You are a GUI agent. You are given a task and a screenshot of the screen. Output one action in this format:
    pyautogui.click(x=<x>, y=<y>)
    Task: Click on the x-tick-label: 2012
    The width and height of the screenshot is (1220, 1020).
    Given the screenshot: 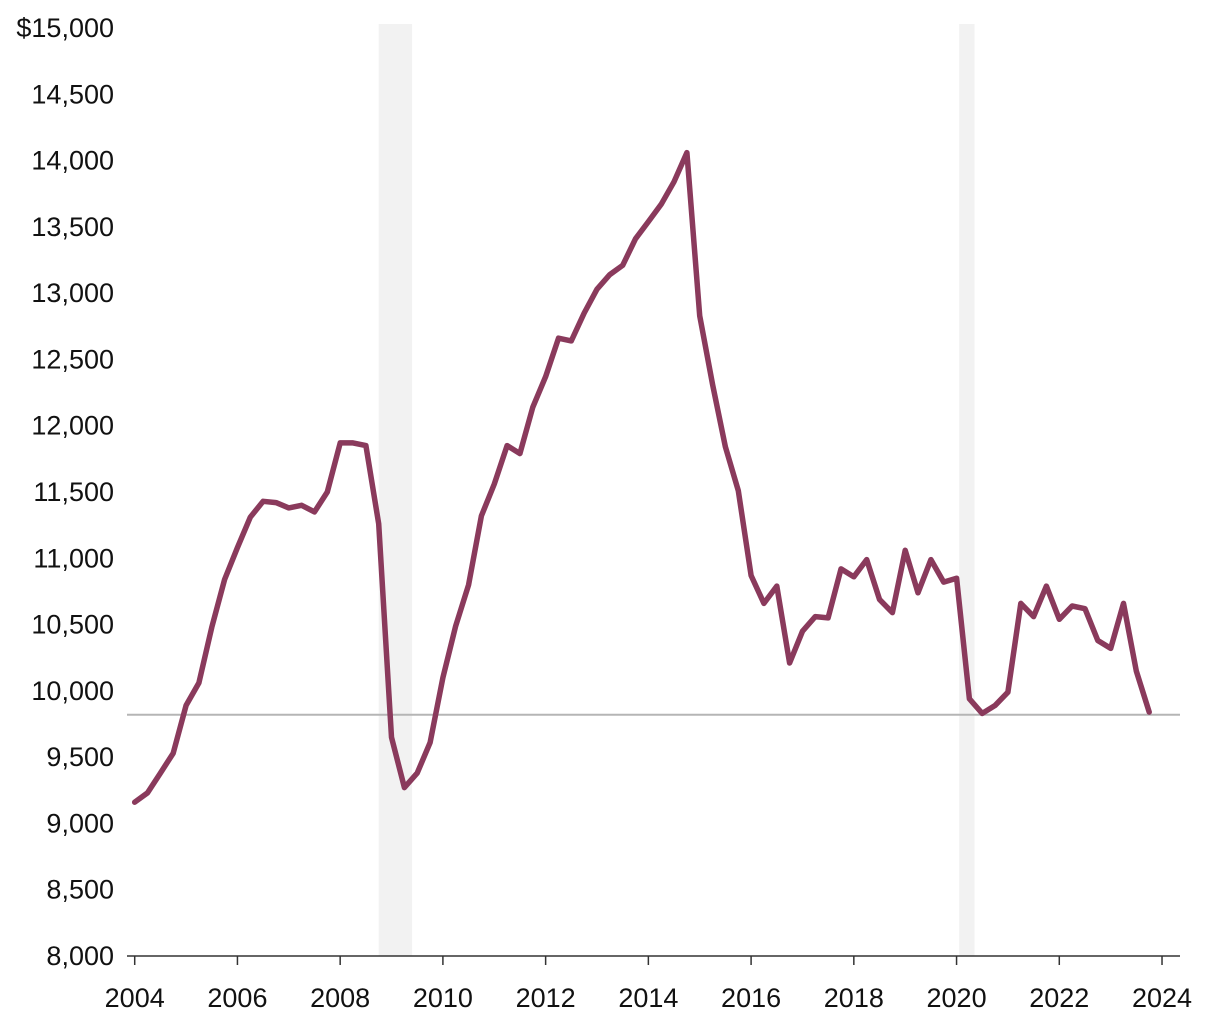 What is the action you would take?
    pyautogui.click(x=546, y=998)
    